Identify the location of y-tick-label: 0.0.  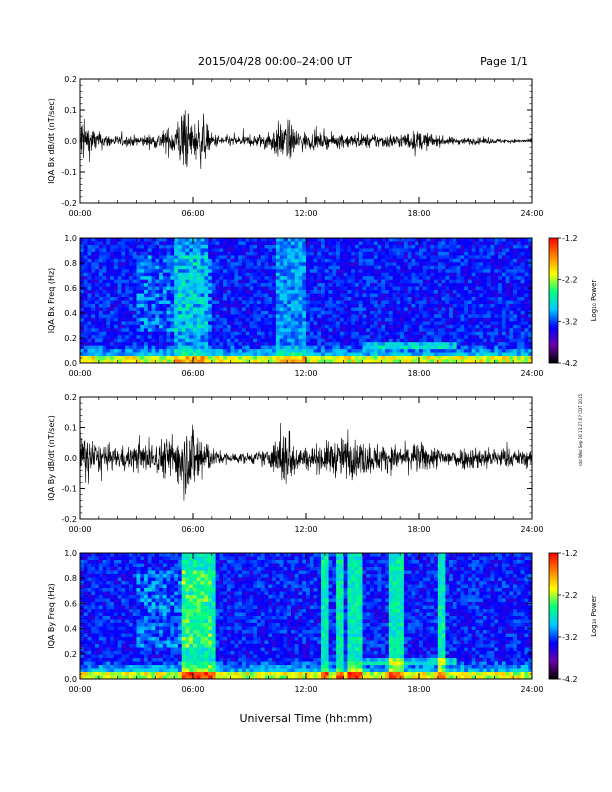
(70, 141).